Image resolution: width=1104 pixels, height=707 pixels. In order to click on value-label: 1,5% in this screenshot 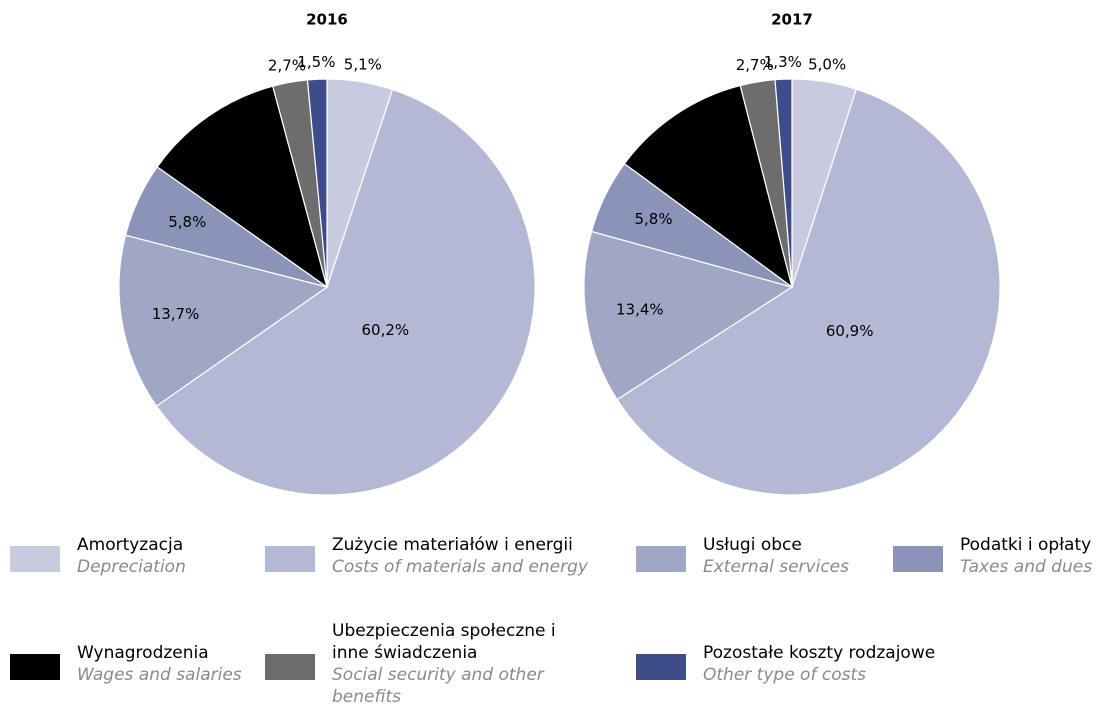, I will do `click(316, 62)`.